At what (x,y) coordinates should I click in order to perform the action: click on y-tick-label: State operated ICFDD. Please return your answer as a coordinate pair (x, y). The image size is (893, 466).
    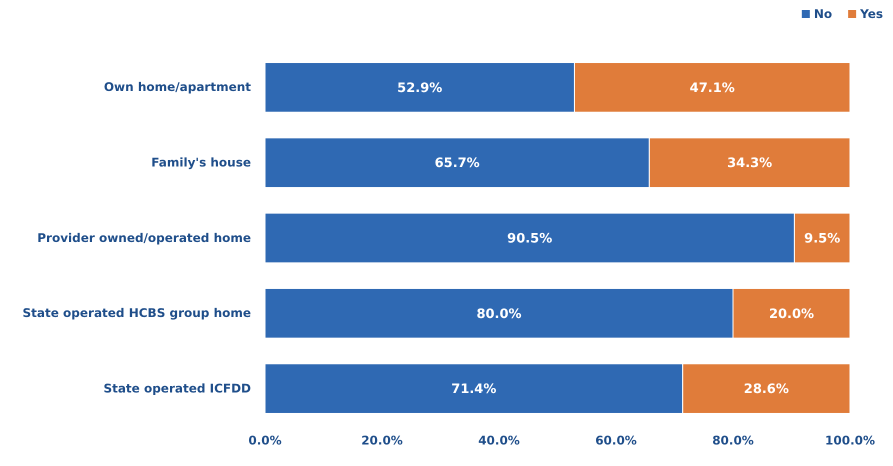
    Looking at the image, I should click on (177, 388).